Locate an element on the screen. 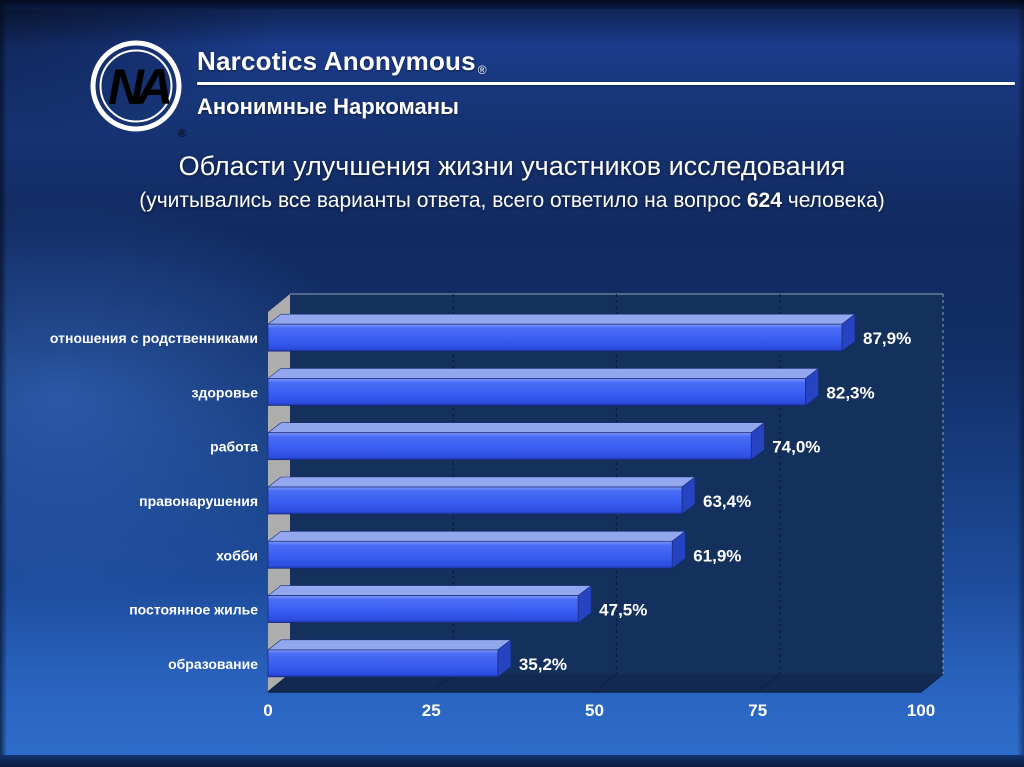 This screenshot has width=1024, height=767. header: Narcotics Anonymous ® Анонимные Наркоманы is located at coordinates (606, 83).